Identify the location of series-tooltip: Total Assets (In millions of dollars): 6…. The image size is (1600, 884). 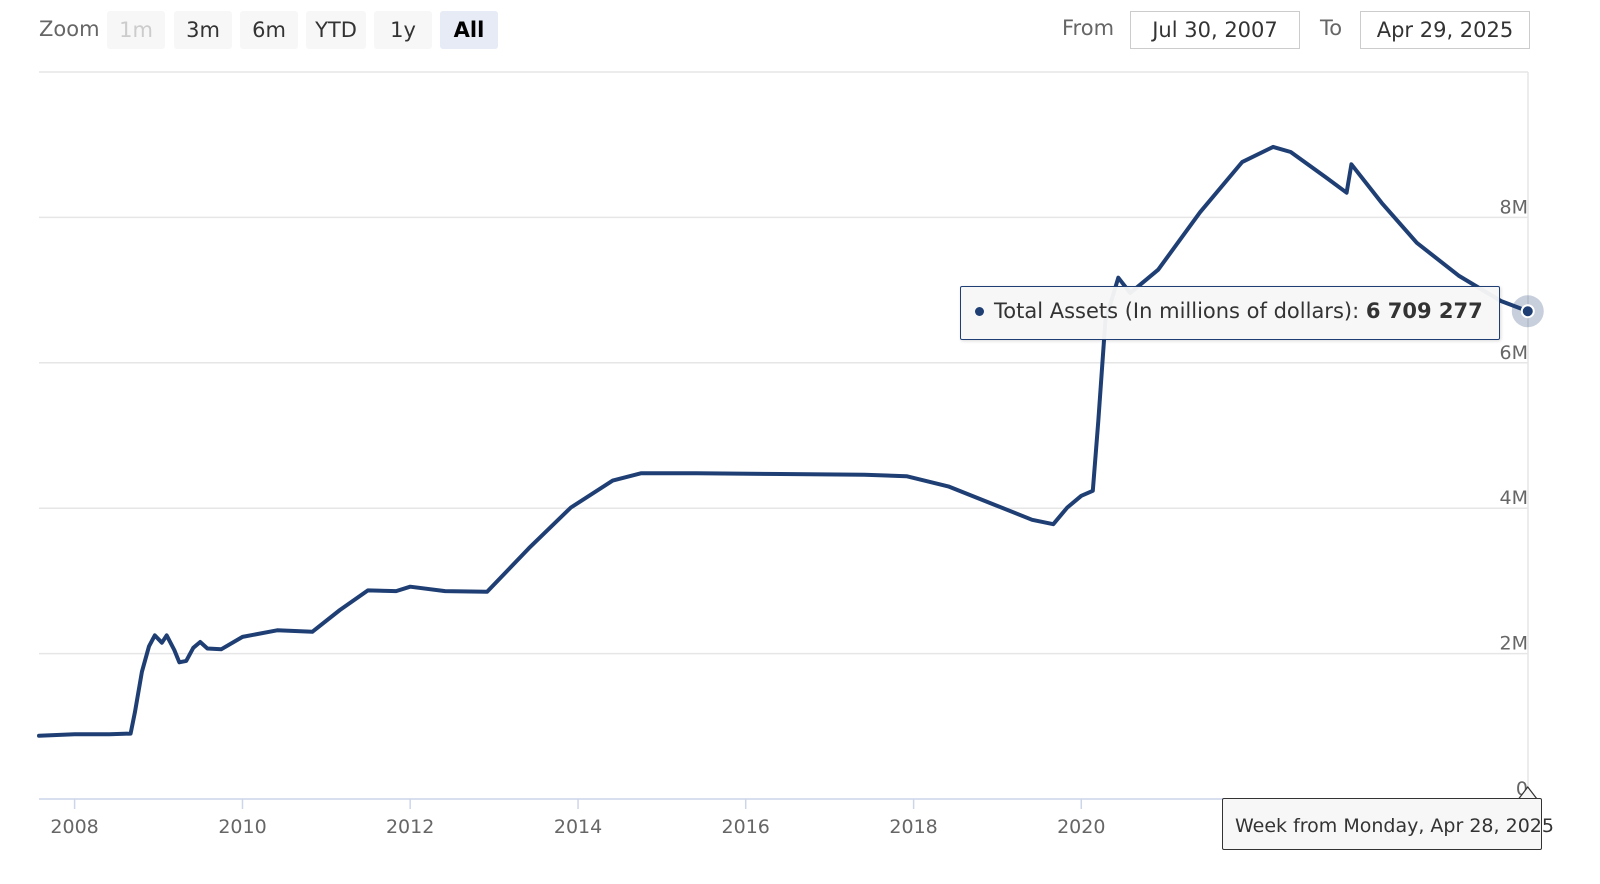
(1230, 313).